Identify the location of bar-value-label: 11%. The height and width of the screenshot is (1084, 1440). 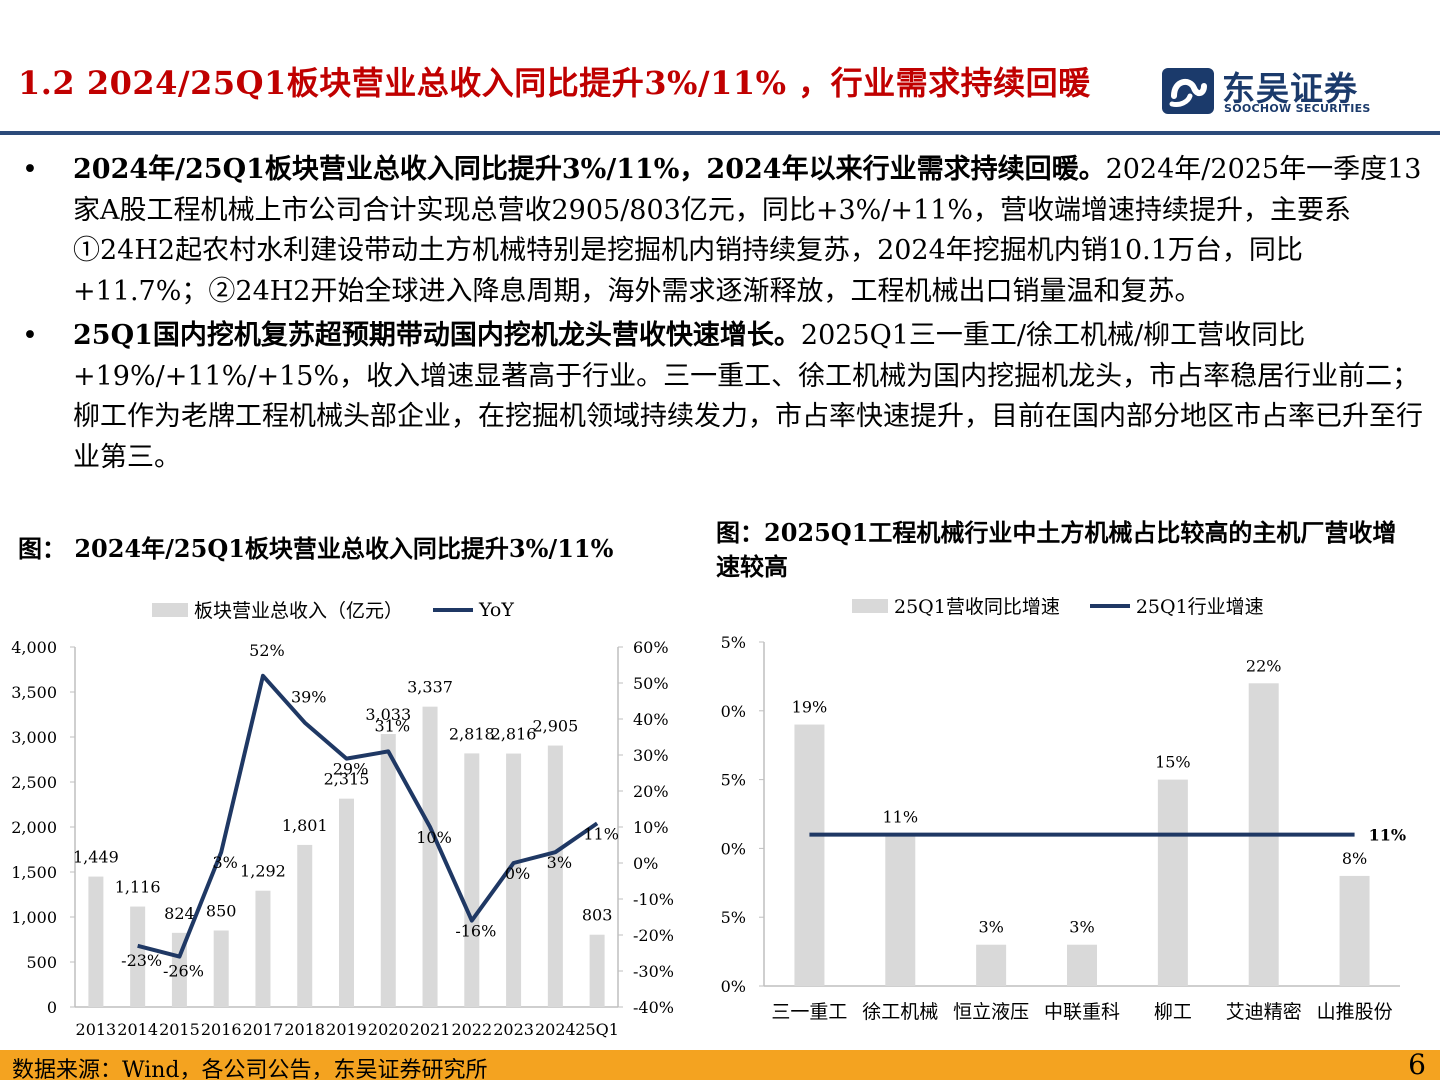
(901, 817).